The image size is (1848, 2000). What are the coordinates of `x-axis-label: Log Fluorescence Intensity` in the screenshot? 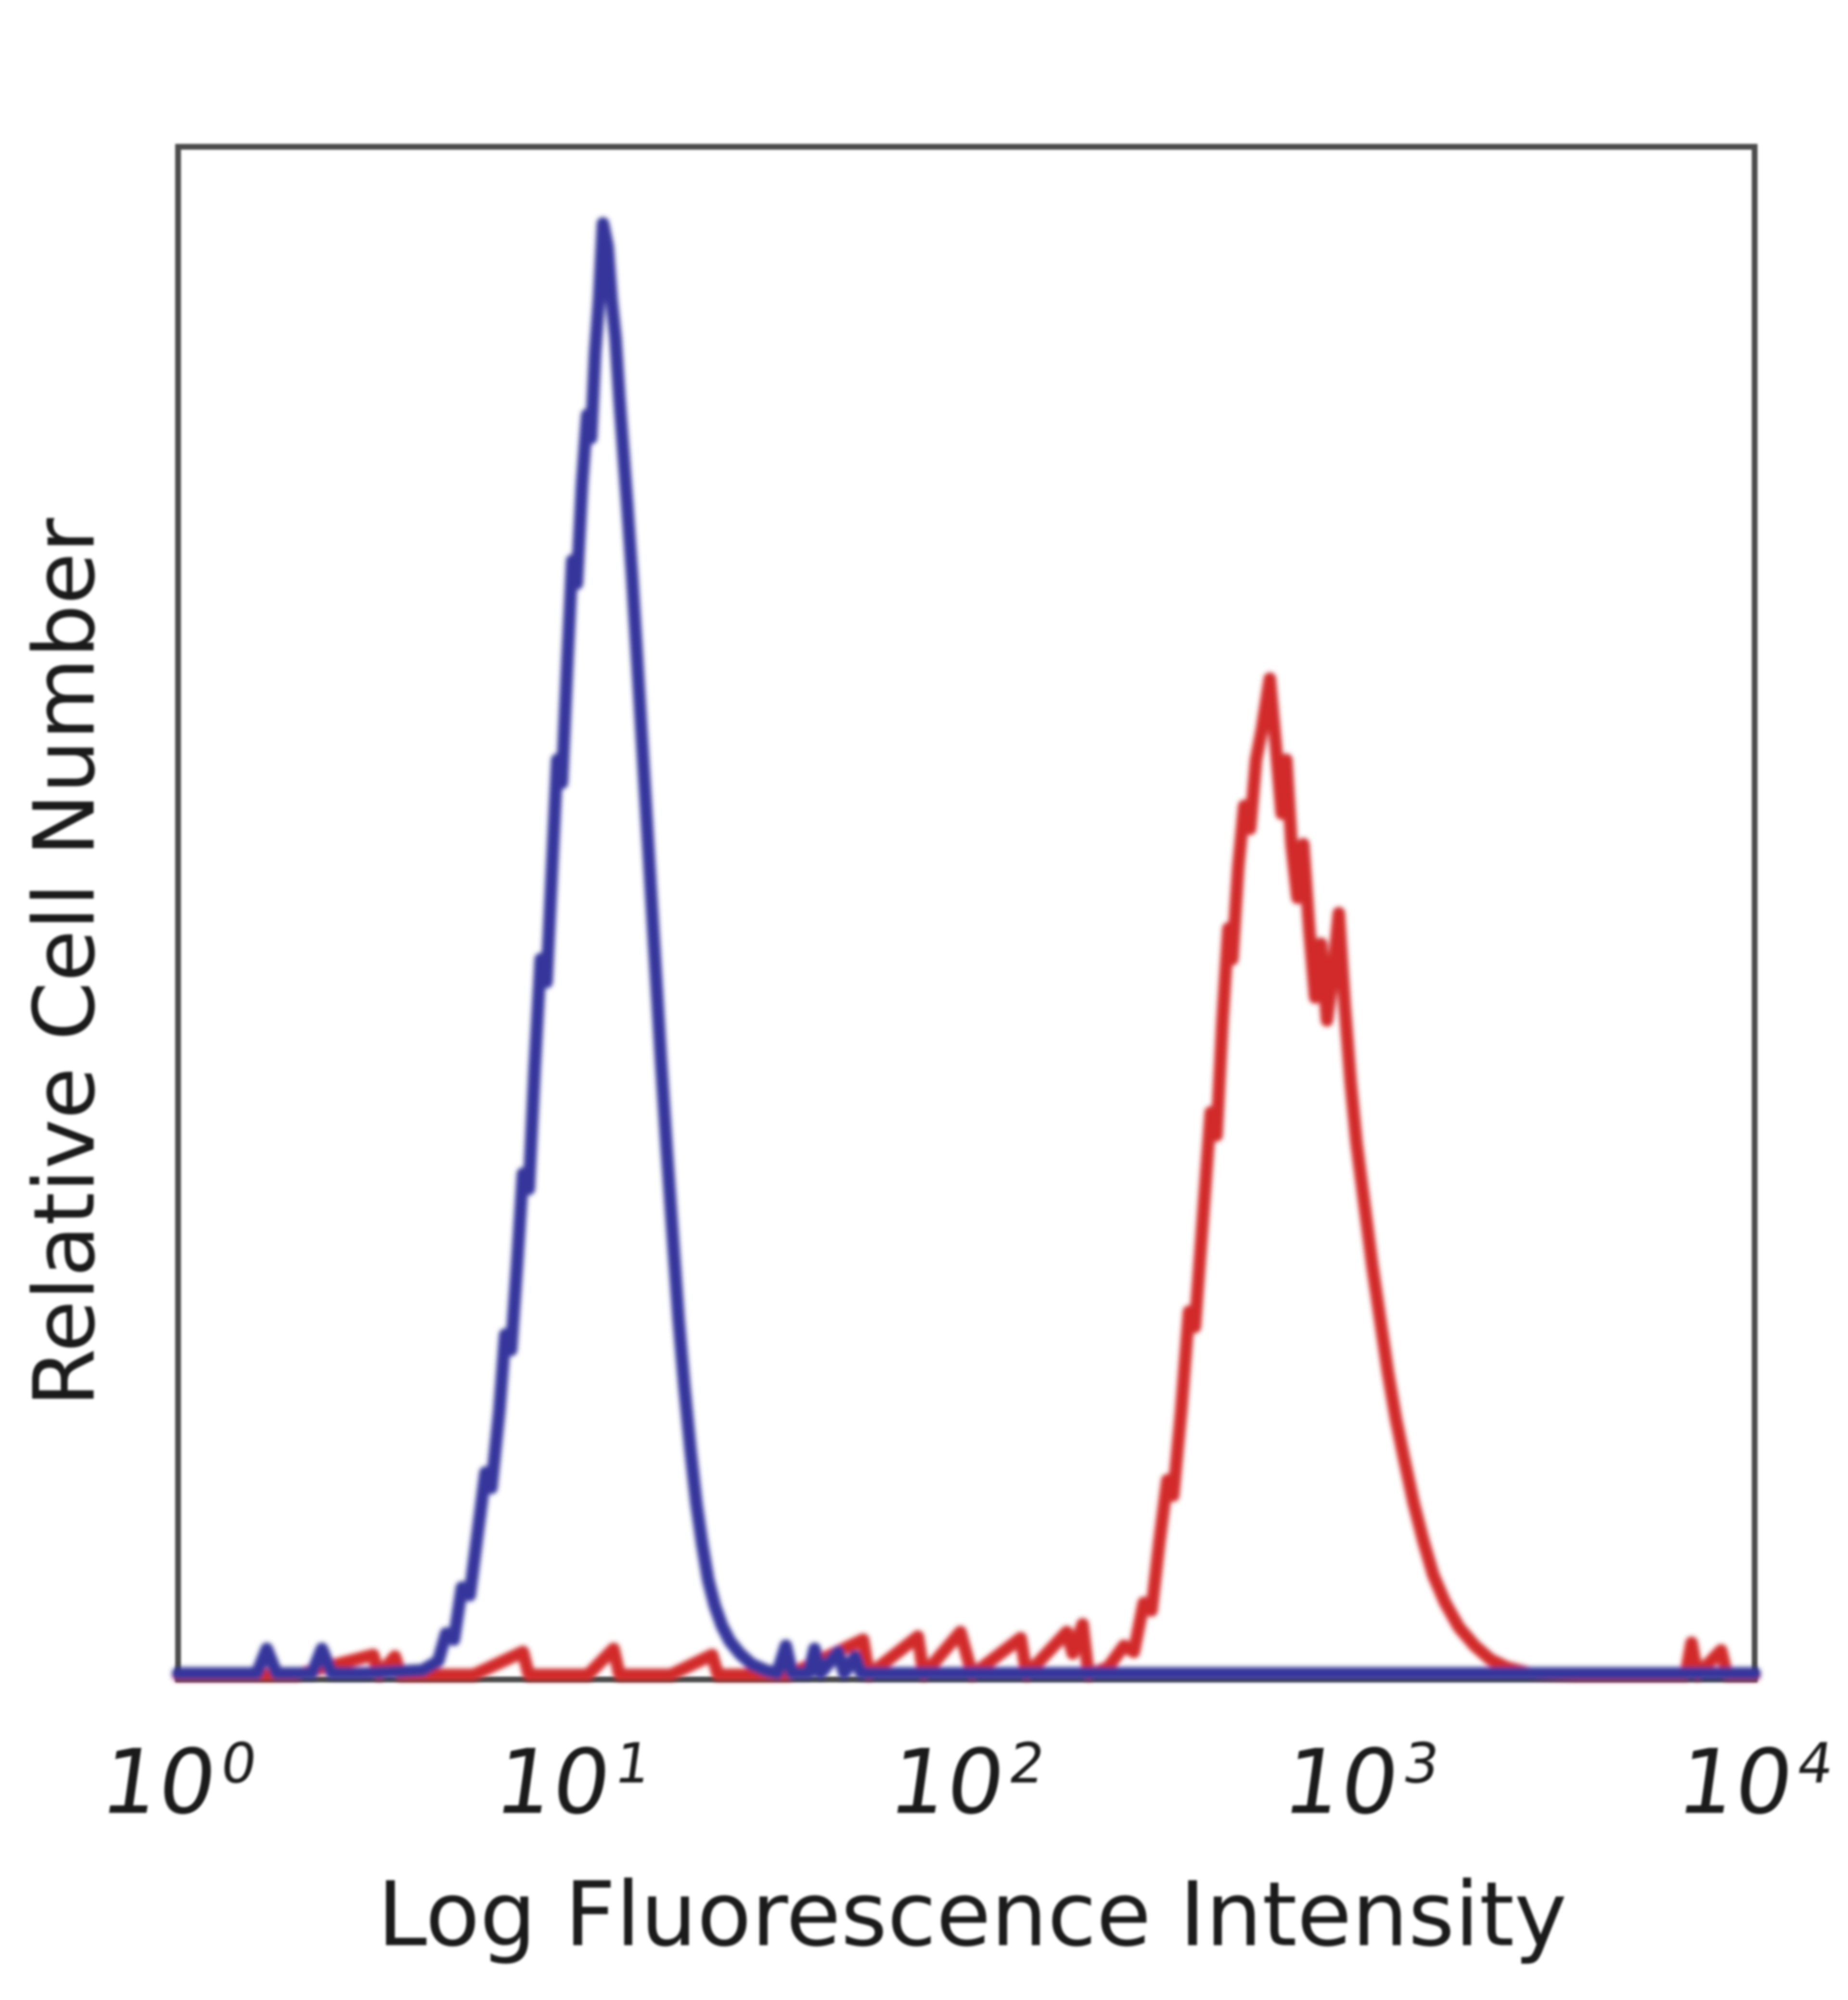 It's located at (972, 1914).